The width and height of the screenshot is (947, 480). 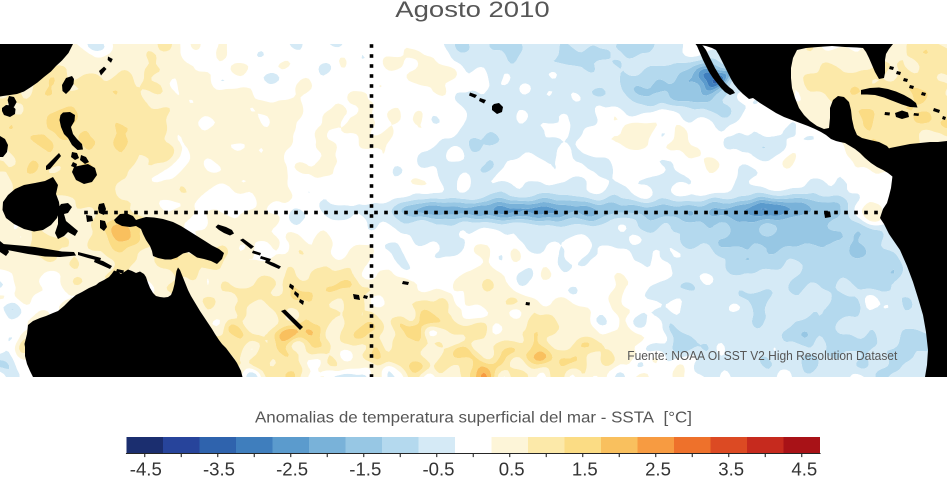 I want to click on svg-text: 0.5, so click(x=512, y=469).